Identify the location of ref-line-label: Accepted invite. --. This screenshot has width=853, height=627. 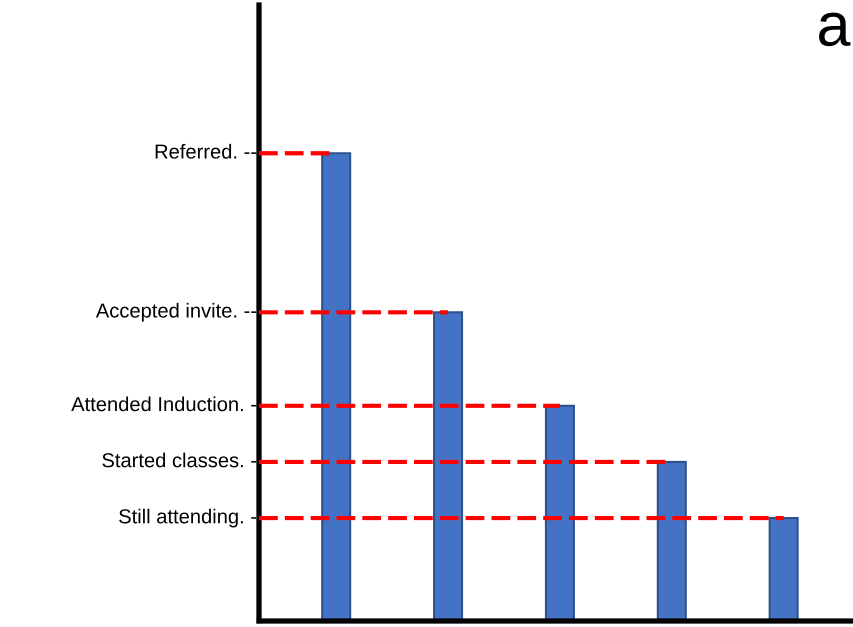
(176, 312).